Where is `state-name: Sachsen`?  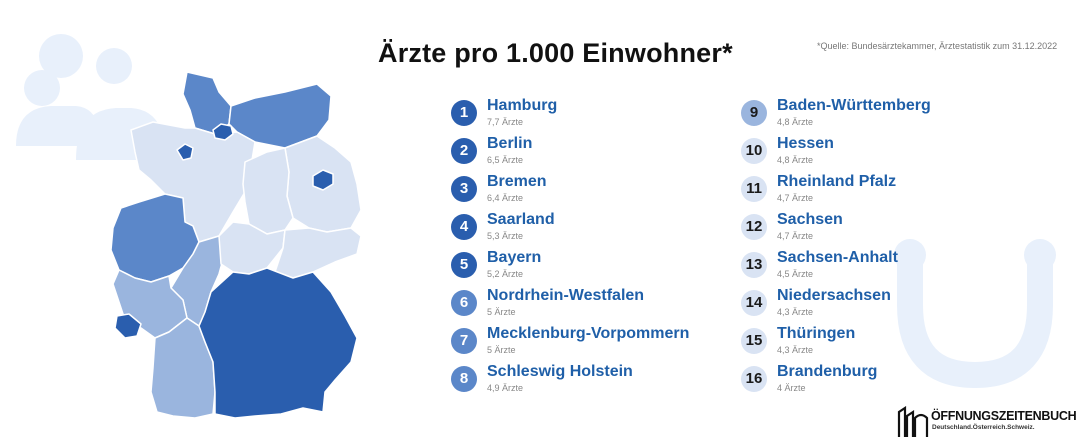 state-name: Sachsen is located at coordinates (810, 219).